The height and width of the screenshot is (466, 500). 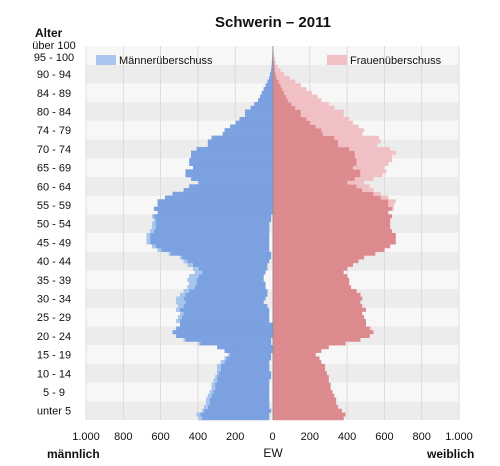 I want to click on age-label: 30 - 34, so click(x=54, y=299).